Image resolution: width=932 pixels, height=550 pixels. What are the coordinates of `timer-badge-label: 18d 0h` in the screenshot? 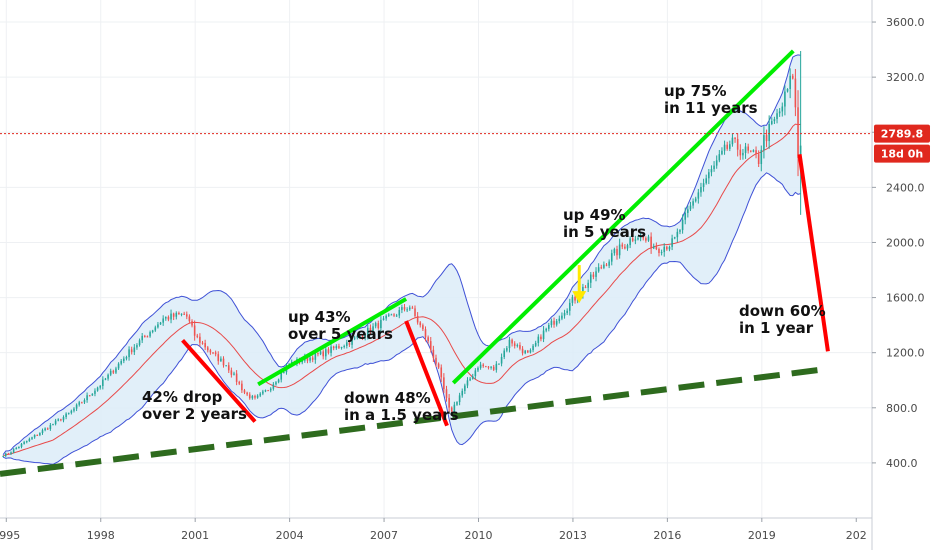 It's located at (902, 154).